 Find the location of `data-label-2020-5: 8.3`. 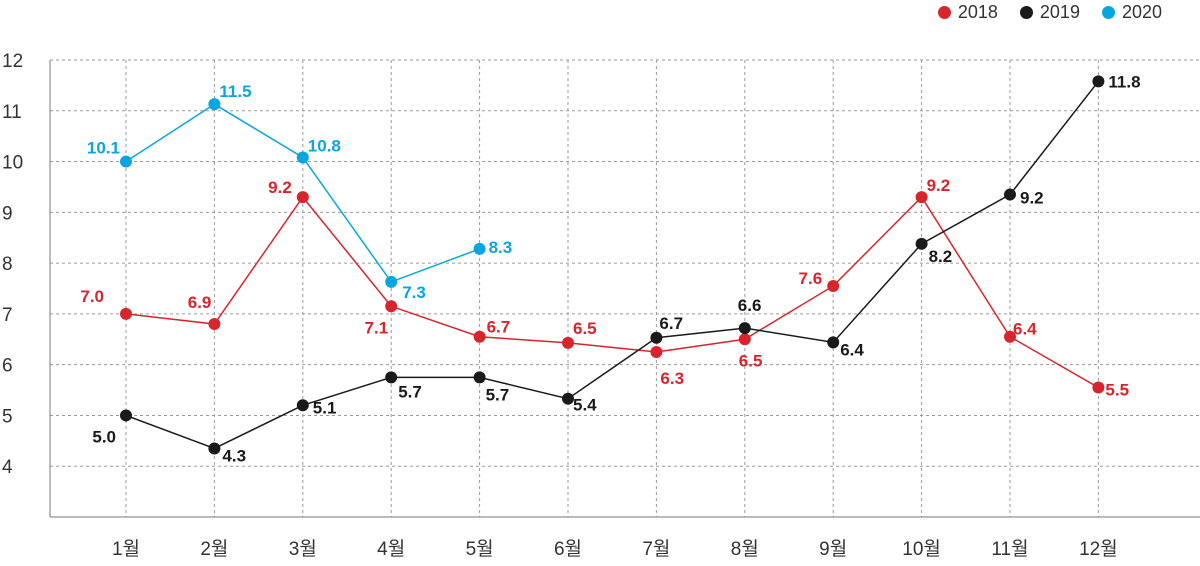

data-label-2020-5: 8.3 is located at coordinates (501, 247).